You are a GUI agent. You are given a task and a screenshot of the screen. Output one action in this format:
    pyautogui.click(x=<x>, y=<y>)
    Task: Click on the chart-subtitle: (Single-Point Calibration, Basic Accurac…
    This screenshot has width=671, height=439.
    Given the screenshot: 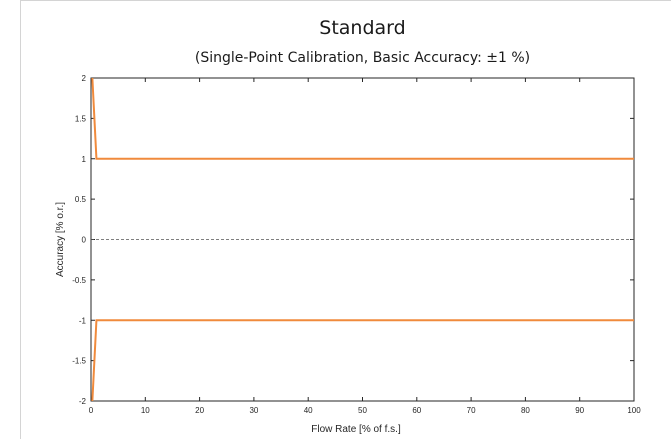 What is the action you would take?
    pyautogui.click(x=362, y=58)
    